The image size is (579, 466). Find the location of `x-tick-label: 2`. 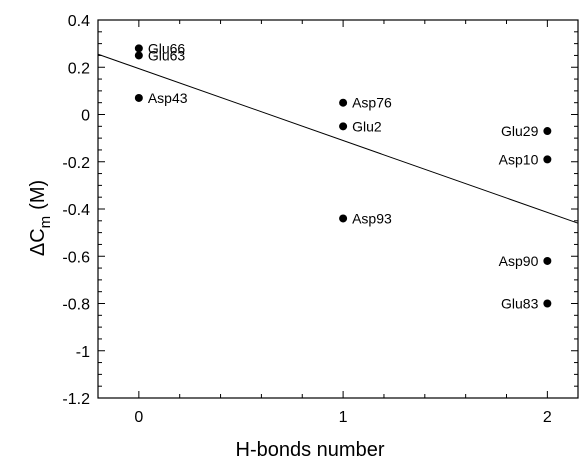

x-tick-label: 2 is located at coordinates (547, 417).